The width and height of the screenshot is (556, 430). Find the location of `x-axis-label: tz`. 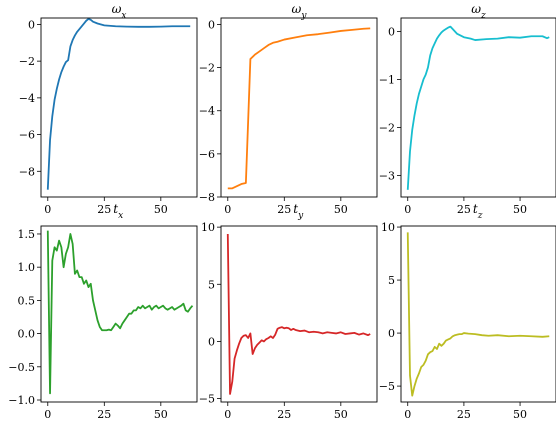

x-axis-label: tz is located at coordinates (478, 211).